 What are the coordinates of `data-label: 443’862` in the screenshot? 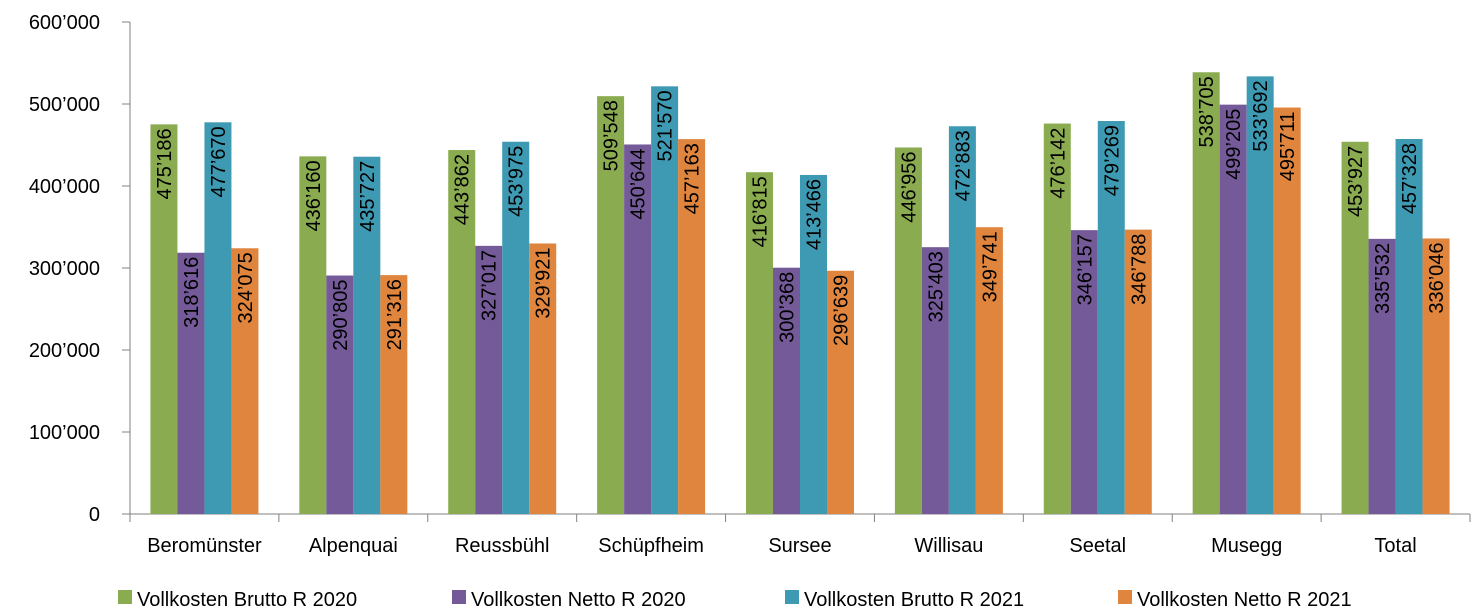 It's located at (463, 189).